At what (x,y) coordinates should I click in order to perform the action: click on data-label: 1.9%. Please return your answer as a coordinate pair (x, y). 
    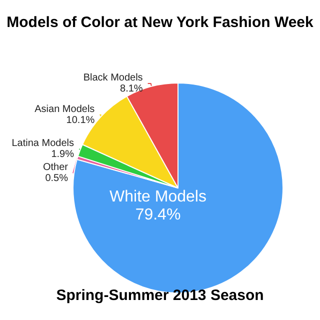
    Looking at the image, I should click on (62, 154).